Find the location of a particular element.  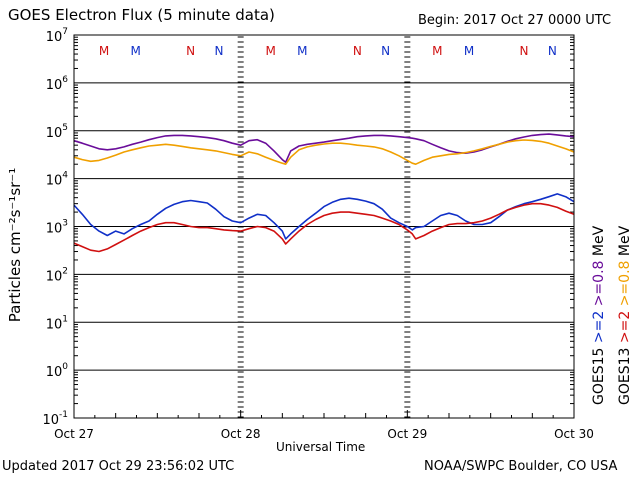

credit-line: NOAA/SWPC Boulder, CO USA is located at coordinates (521, 466).